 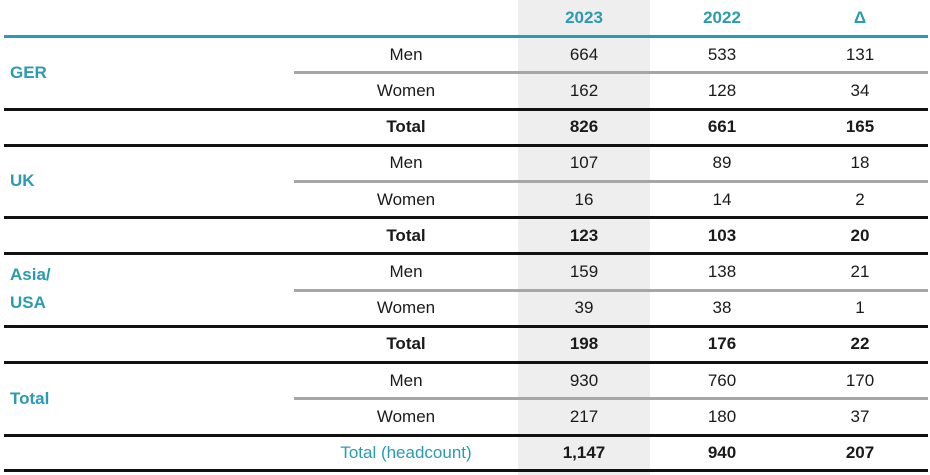 I want to click on value-delta: 34, so click(x=860, y=90).